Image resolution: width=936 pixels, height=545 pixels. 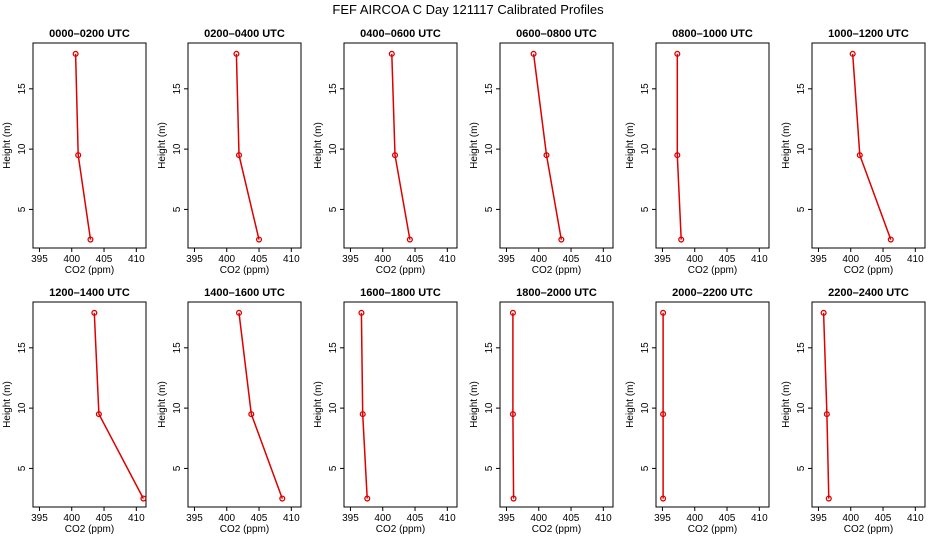 What do you see at coordinates (89, 34) in the screenshot?
I see `panel-title: 0000–0200 UTC` at bounding box center [89, 34].